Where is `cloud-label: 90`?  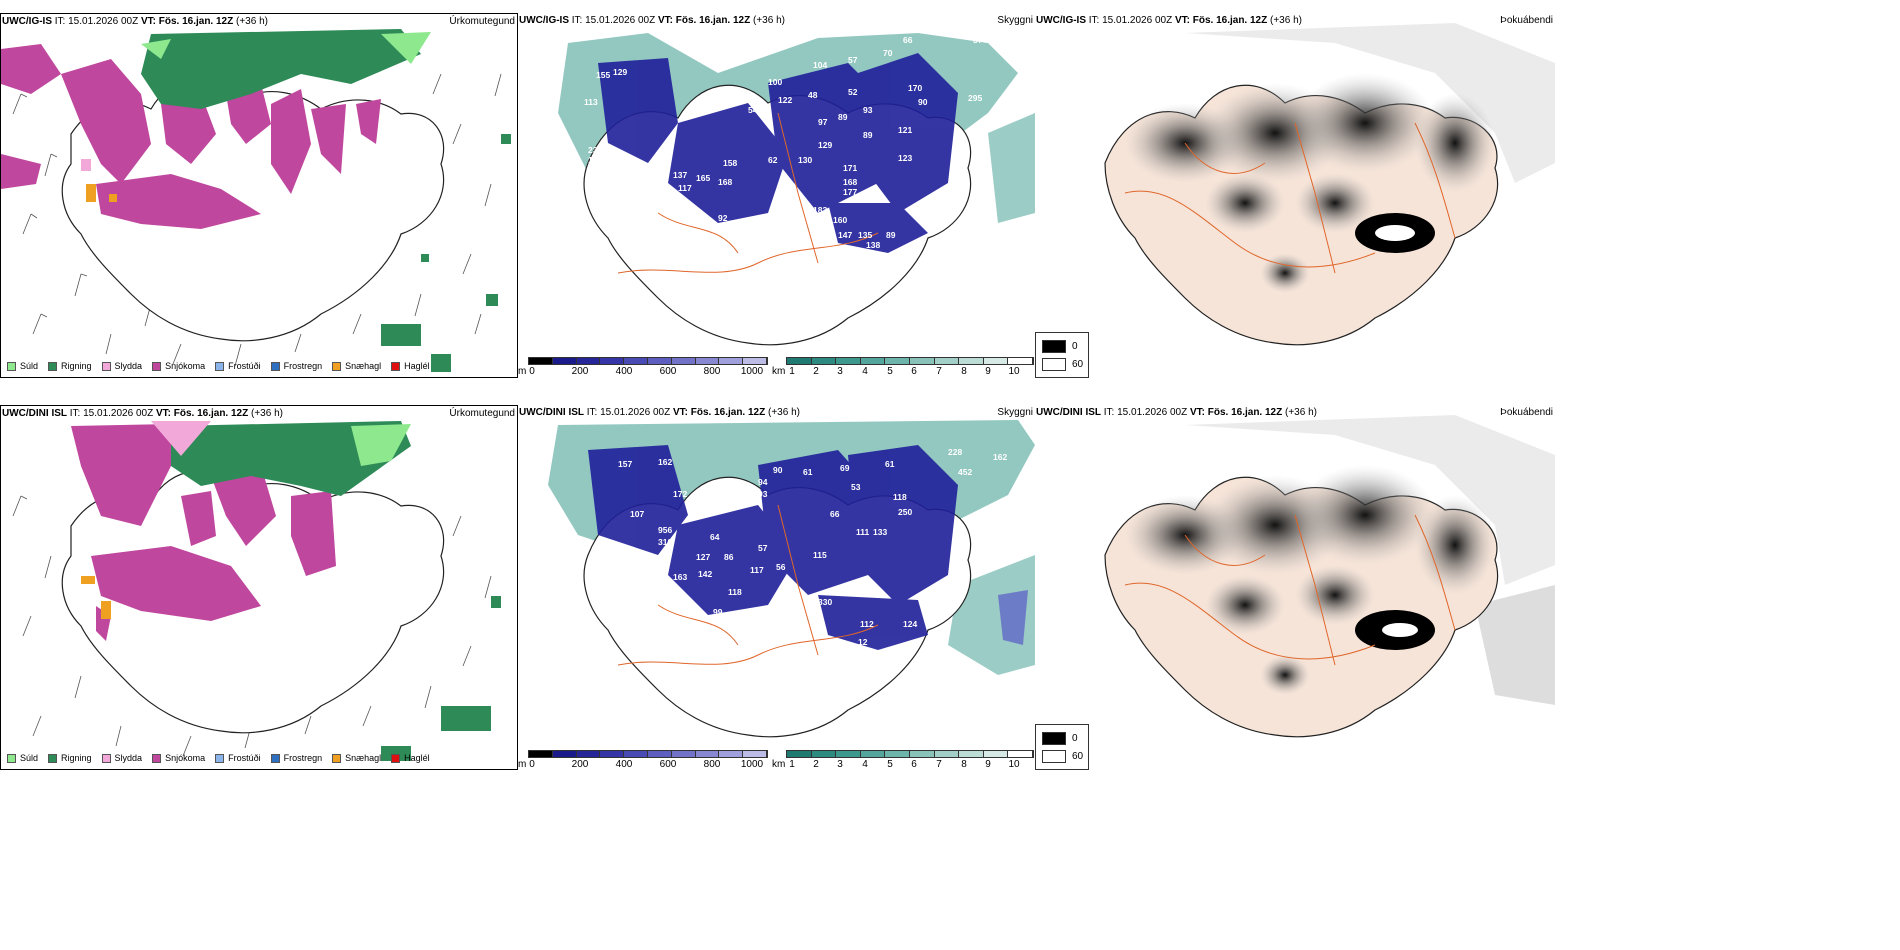 cloud-label: 90 is located at coordinates (923, 102).